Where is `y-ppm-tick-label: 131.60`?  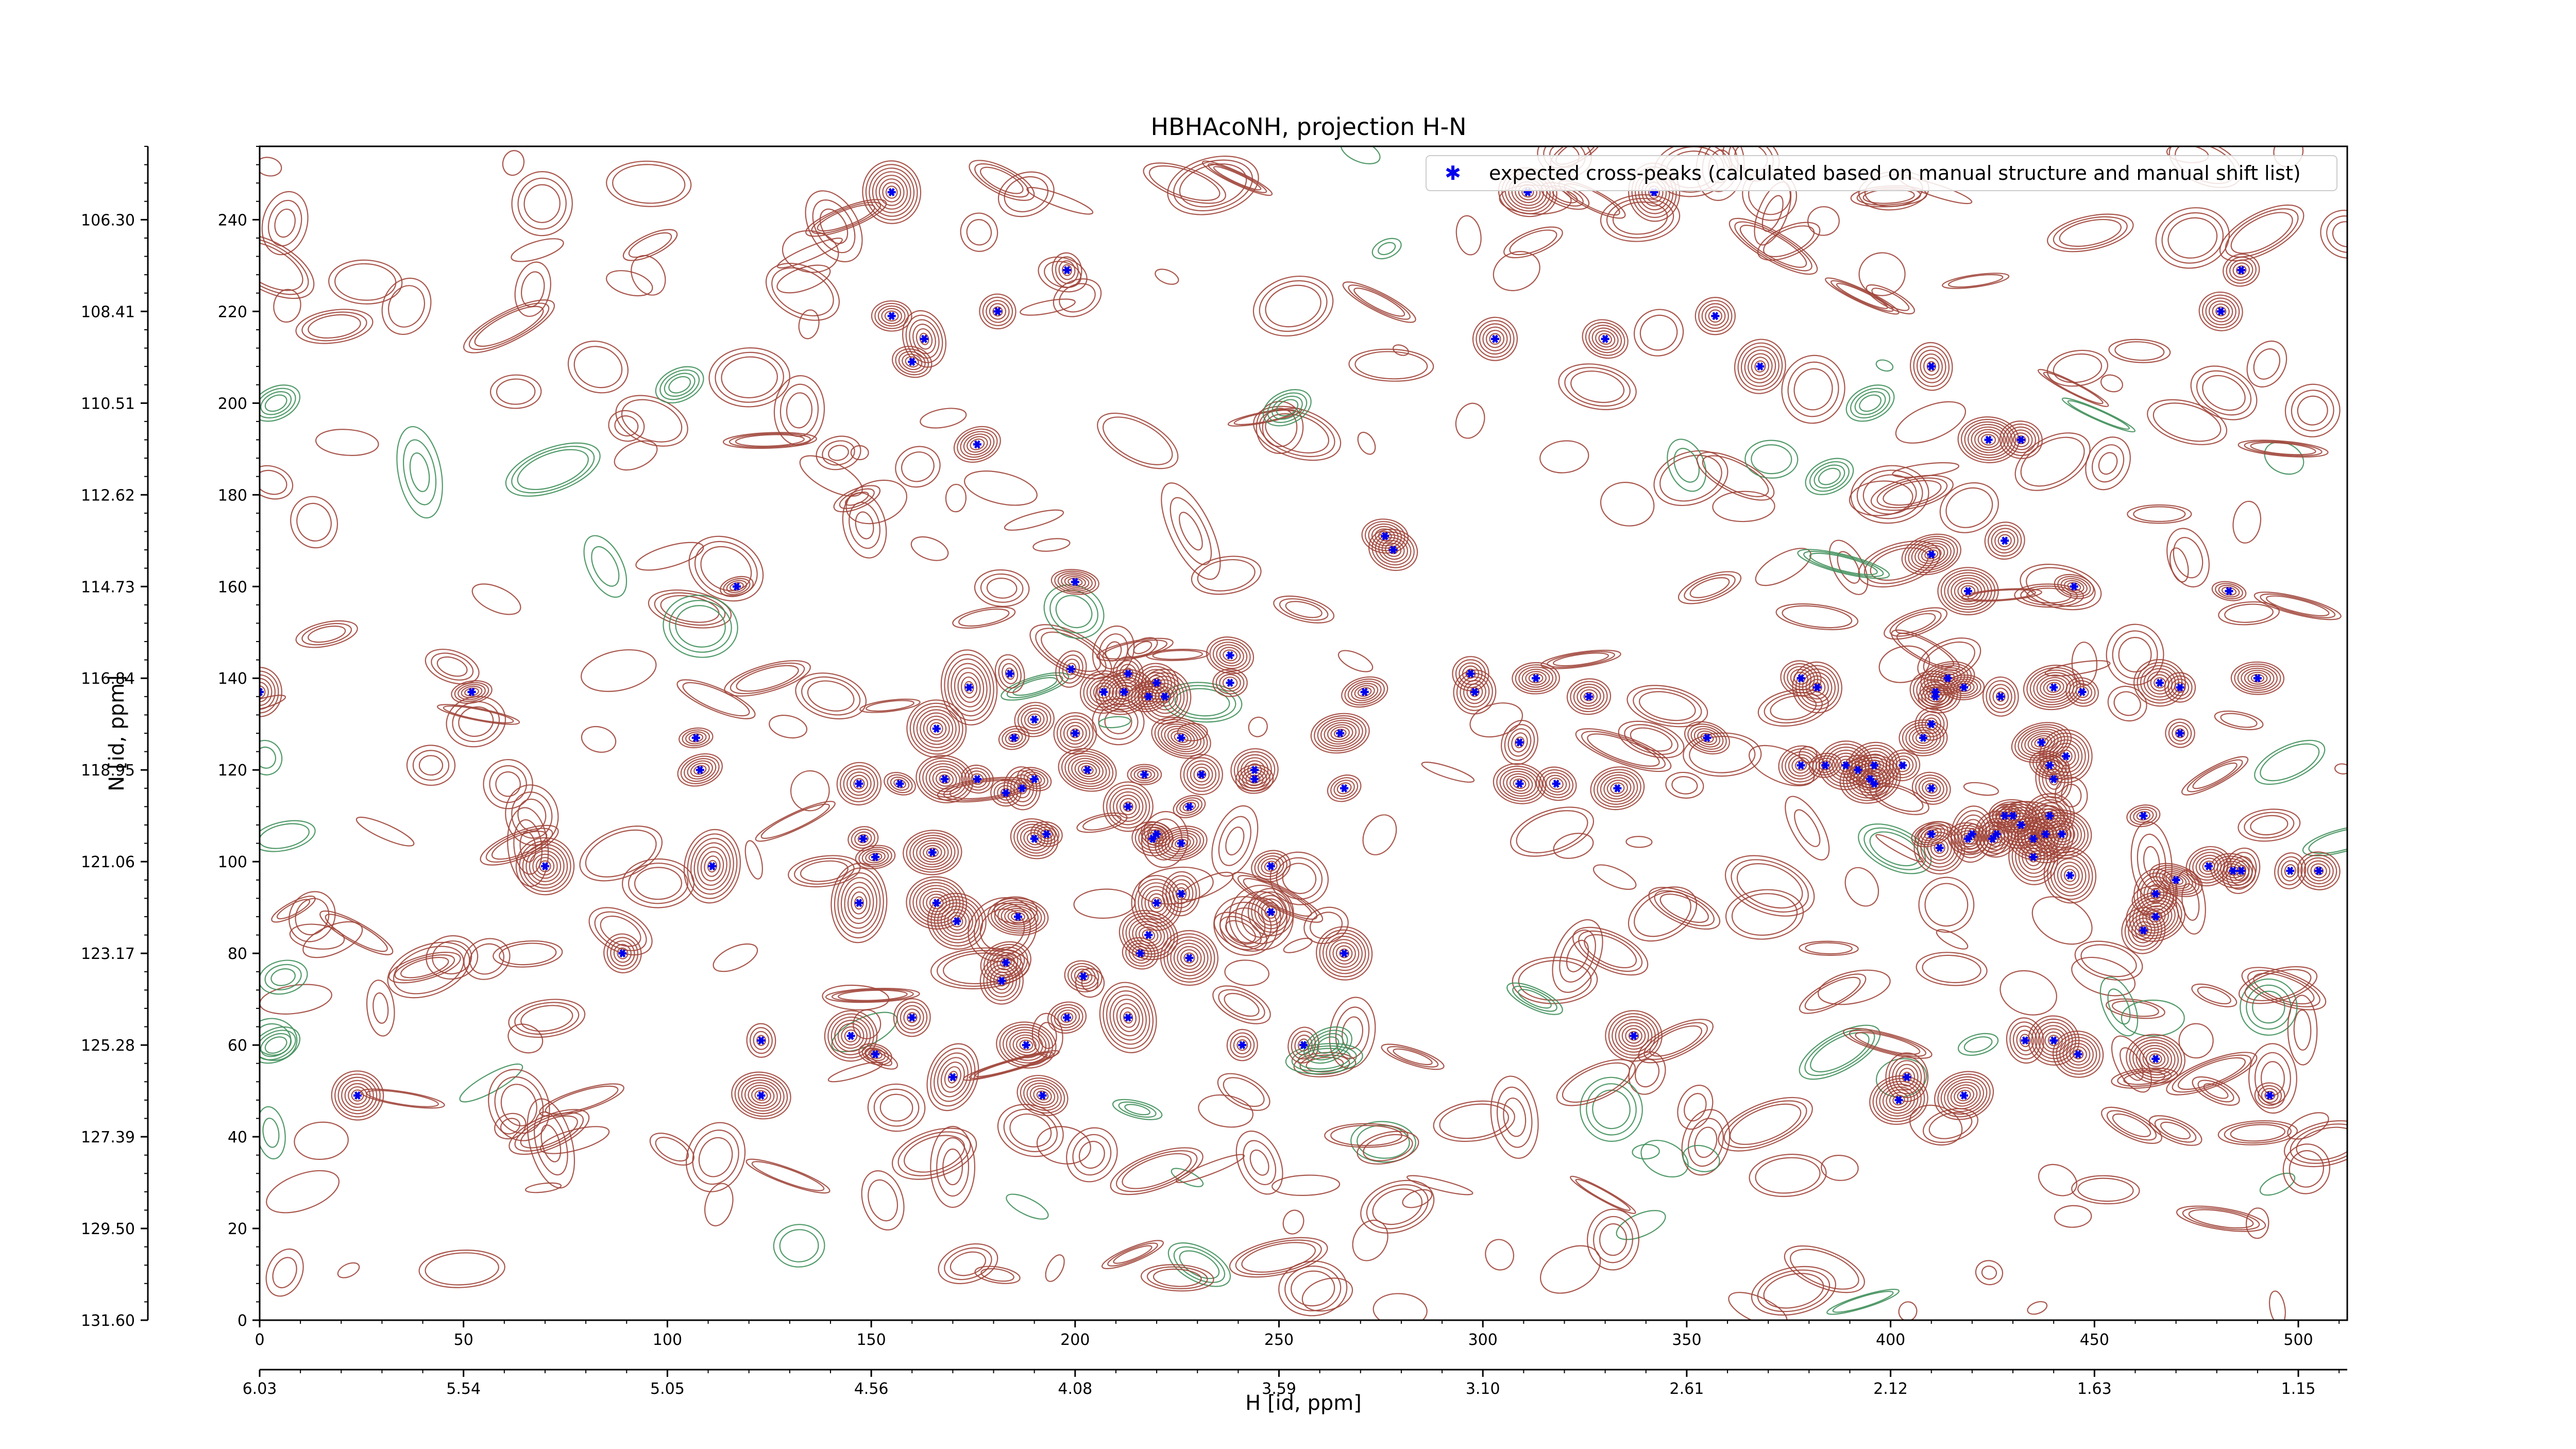 y-ppm-tick-label: 131.60 is located at coordinates (108, 1321).